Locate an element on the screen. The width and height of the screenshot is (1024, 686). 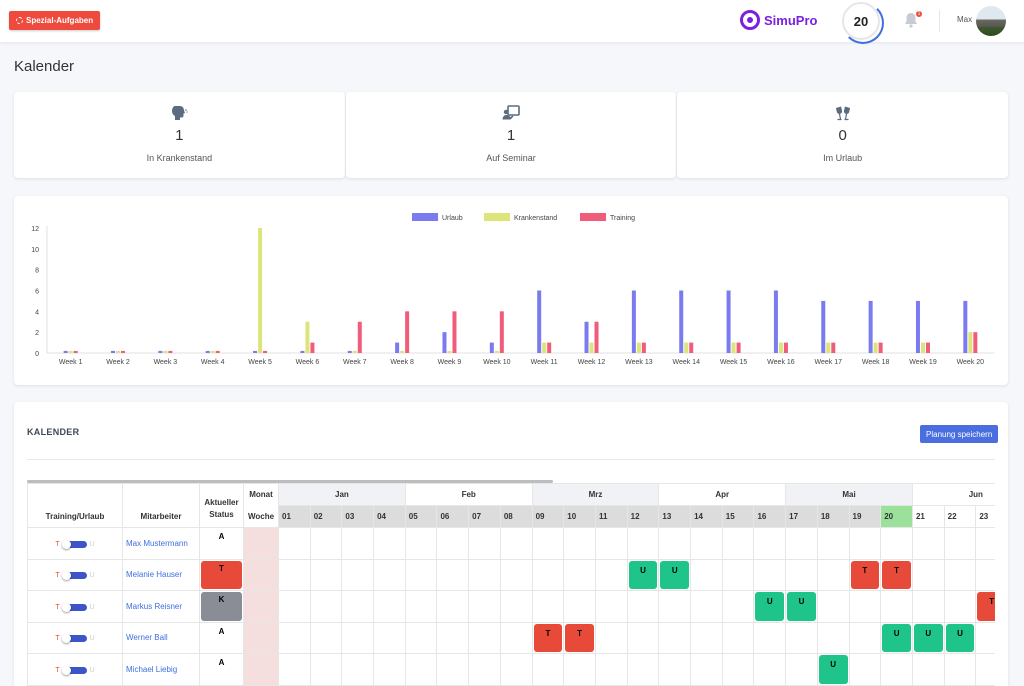
week-header: 11 is located at coordinates (611, 516).